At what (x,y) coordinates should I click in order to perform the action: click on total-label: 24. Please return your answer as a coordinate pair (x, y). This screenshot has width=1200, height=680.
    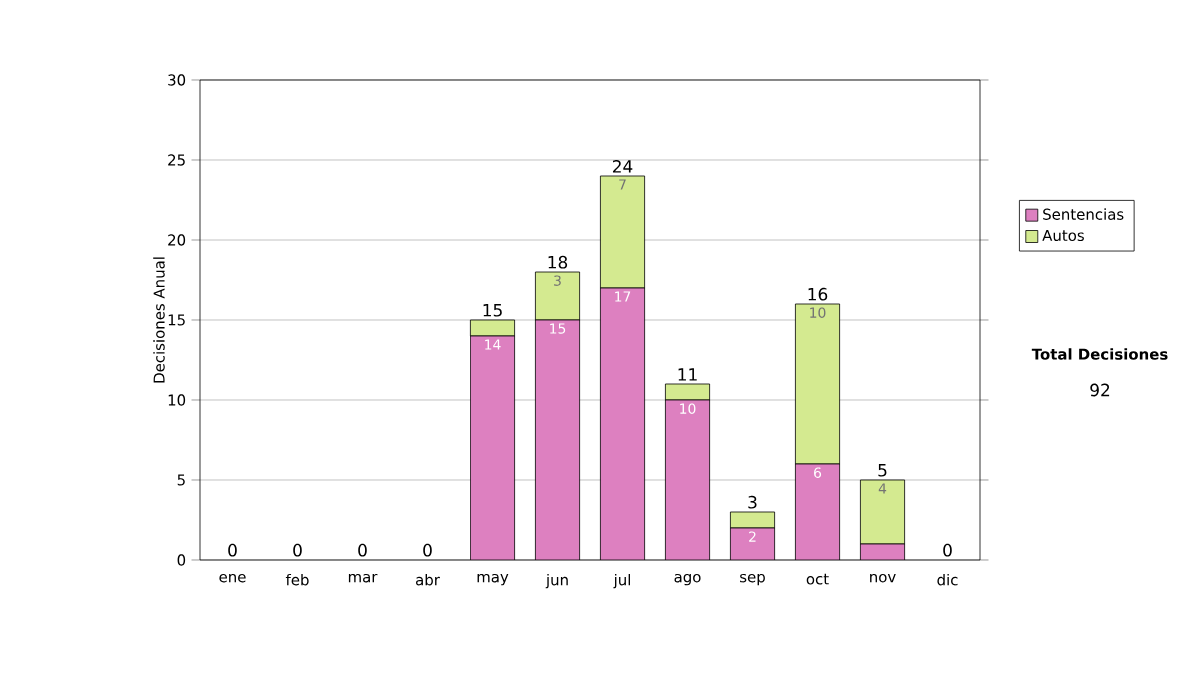
    Looking at the image, I should click on (622, 166).